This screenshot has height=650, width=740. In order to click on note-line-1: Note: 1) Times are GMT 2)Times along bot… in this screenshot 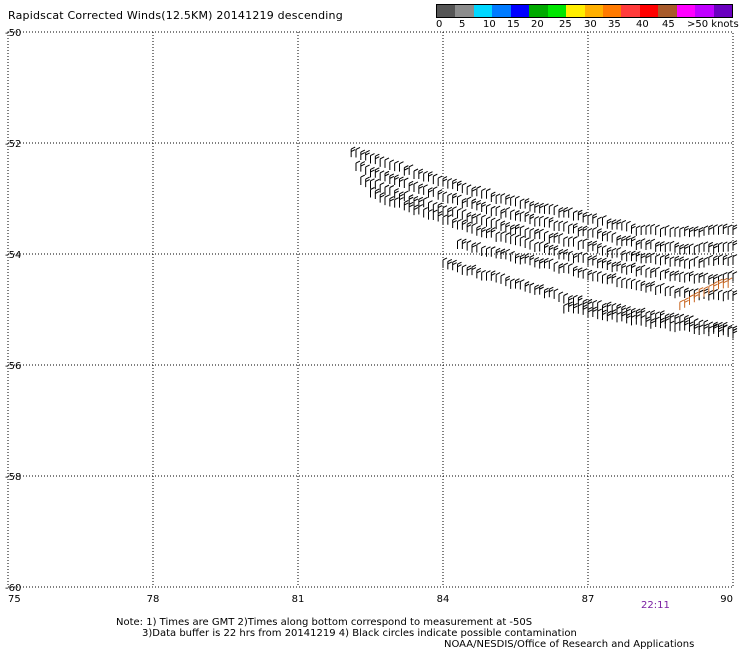, I will do `click(324, 622)`.